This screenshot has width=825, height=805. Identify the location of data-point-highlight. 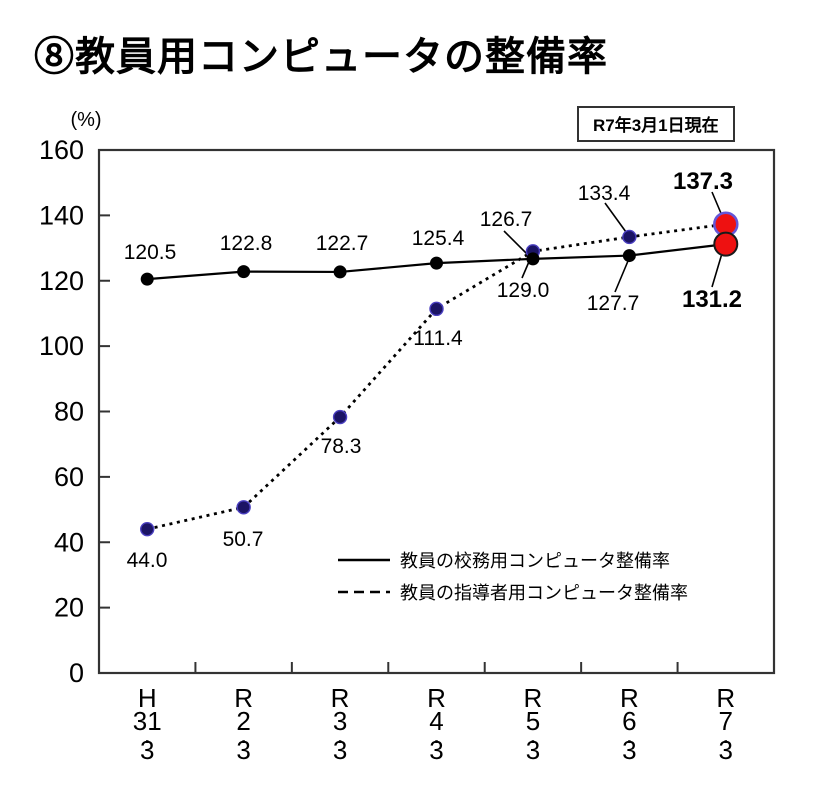
(726, 244).